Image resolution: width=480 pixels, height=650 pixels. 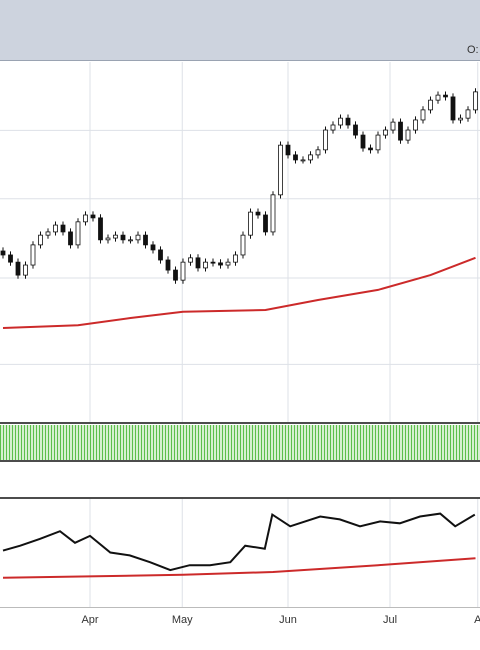 I want to click on indicator-band, so click(x=240, y=442).